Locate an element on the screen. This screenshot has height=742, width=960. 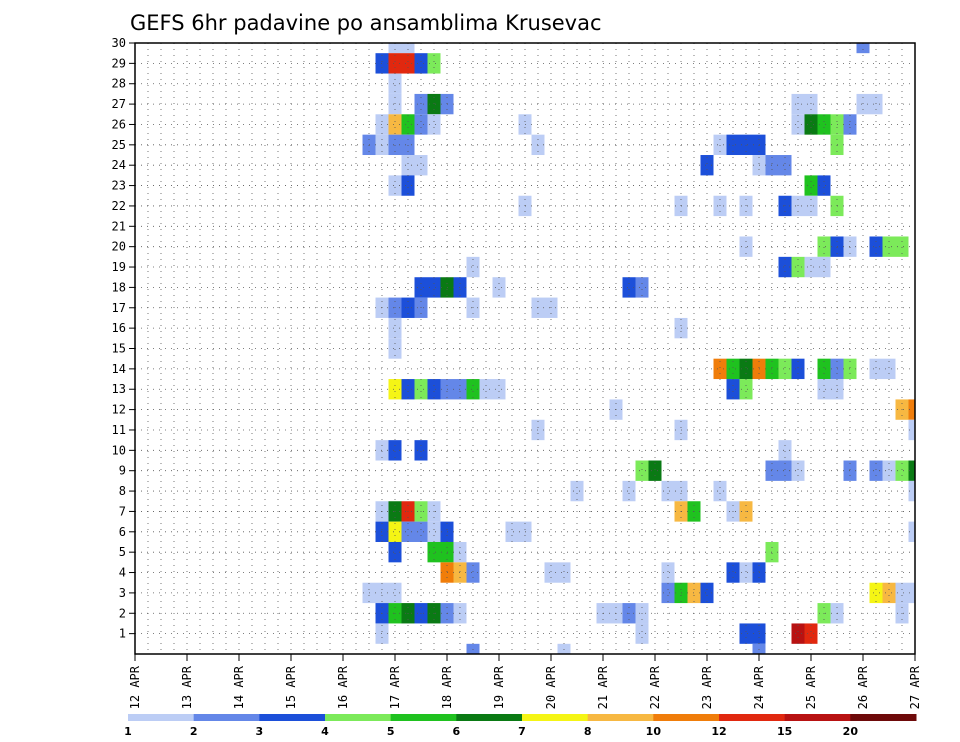
legend-label: 2 is located at coordinates (194, 731).